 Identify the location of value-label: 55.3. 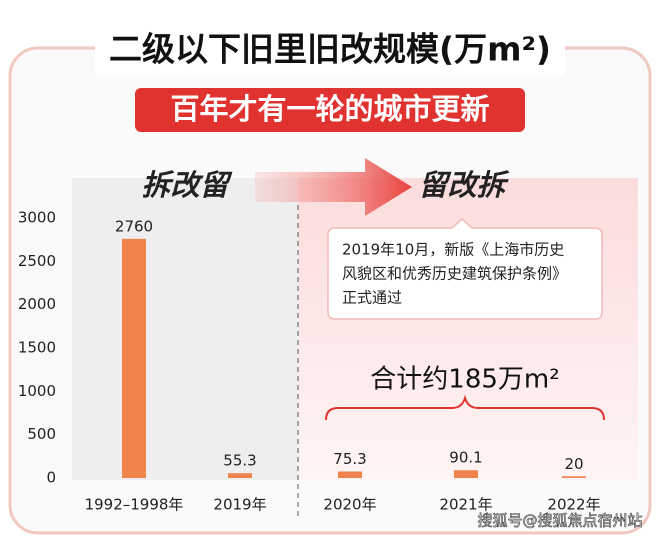
(239, 461).